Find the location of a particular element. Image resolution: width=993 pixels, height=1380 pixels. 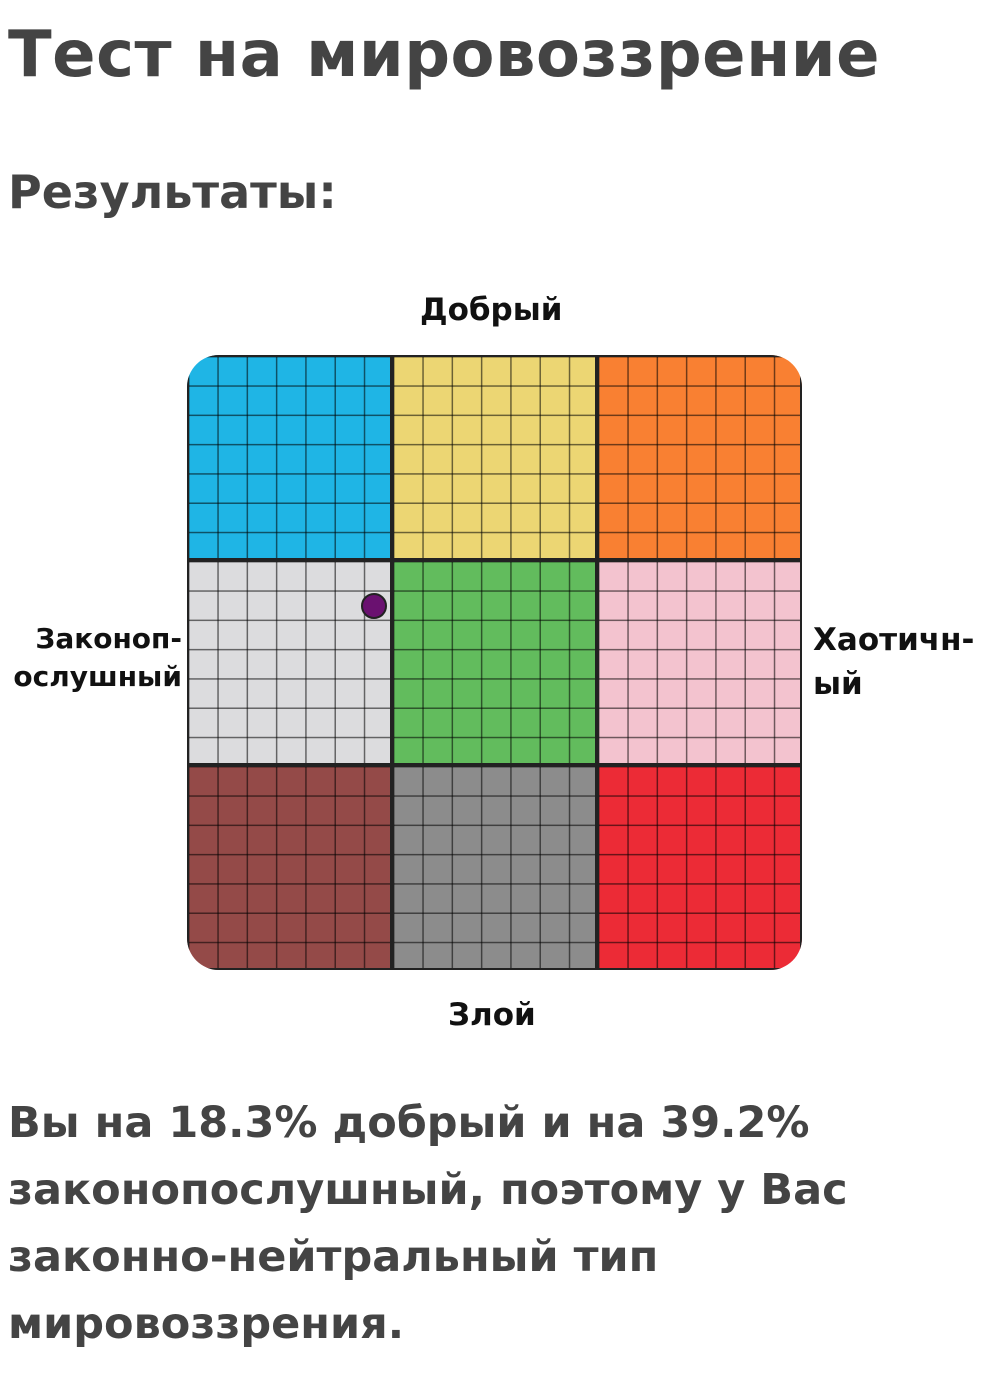

quadrant-neutral-good is located at coordinates (494, 457).